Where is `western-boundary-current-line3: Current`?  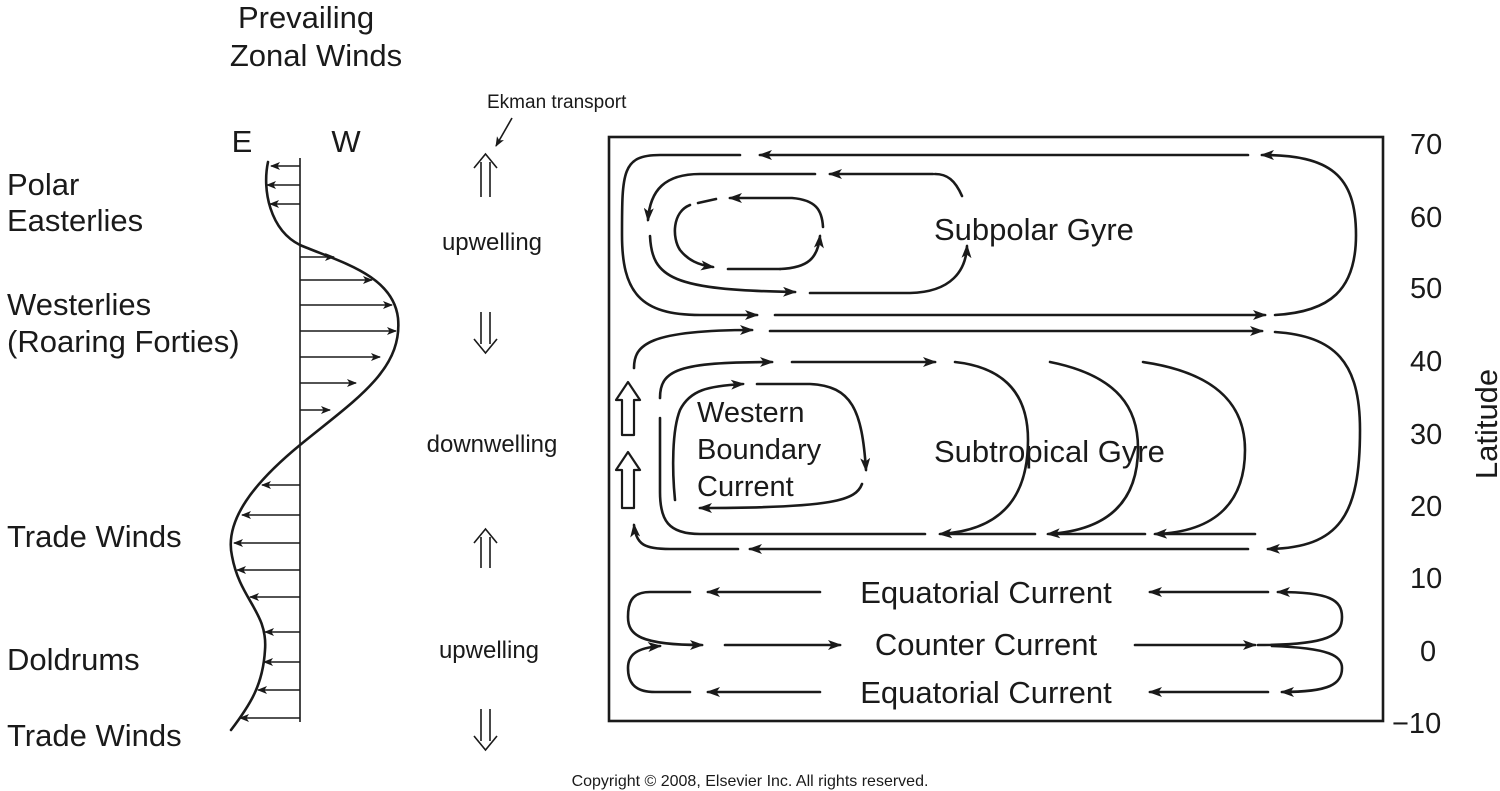 western-boundary-current-line3: Current is located at coordinates (745, 487).